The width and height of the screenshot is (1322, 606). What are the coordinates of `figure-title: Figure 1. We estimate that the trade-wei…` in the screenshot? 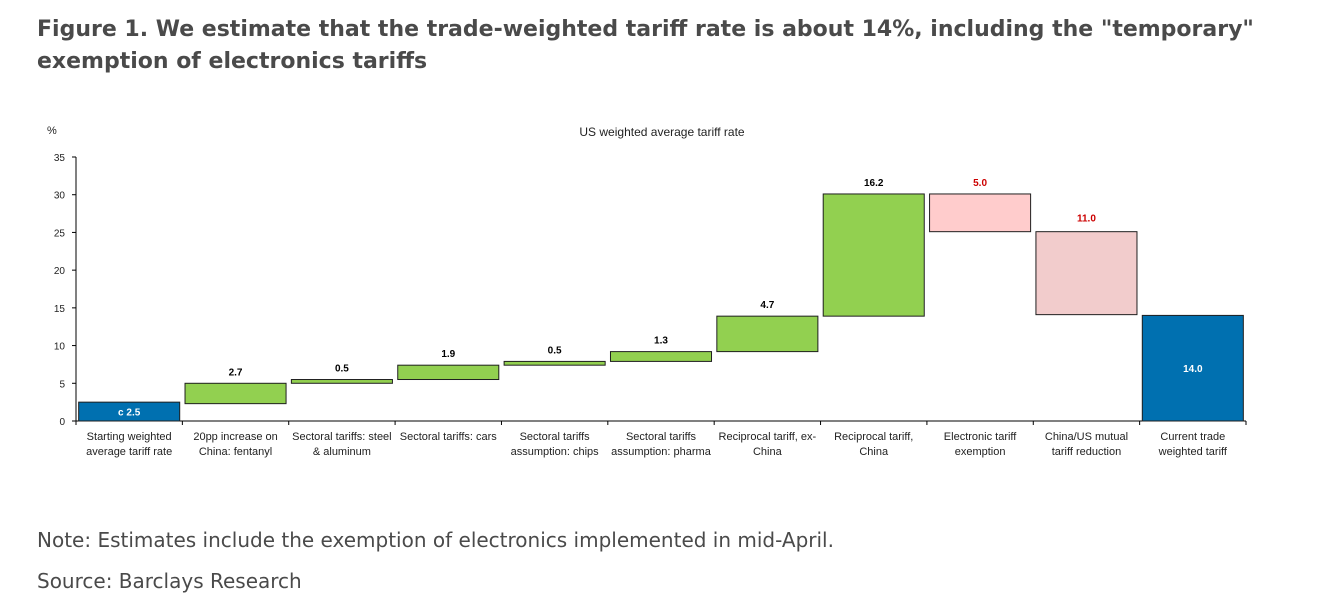 It's located at (645, 45).